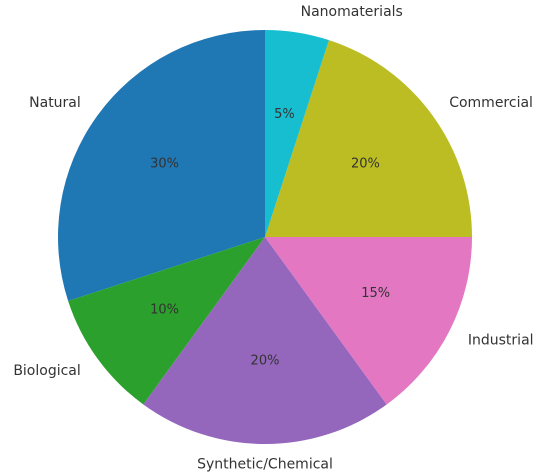 This screenshot has width=550, height=476. I want to click on category-label: Commercial, so click(491, 103).